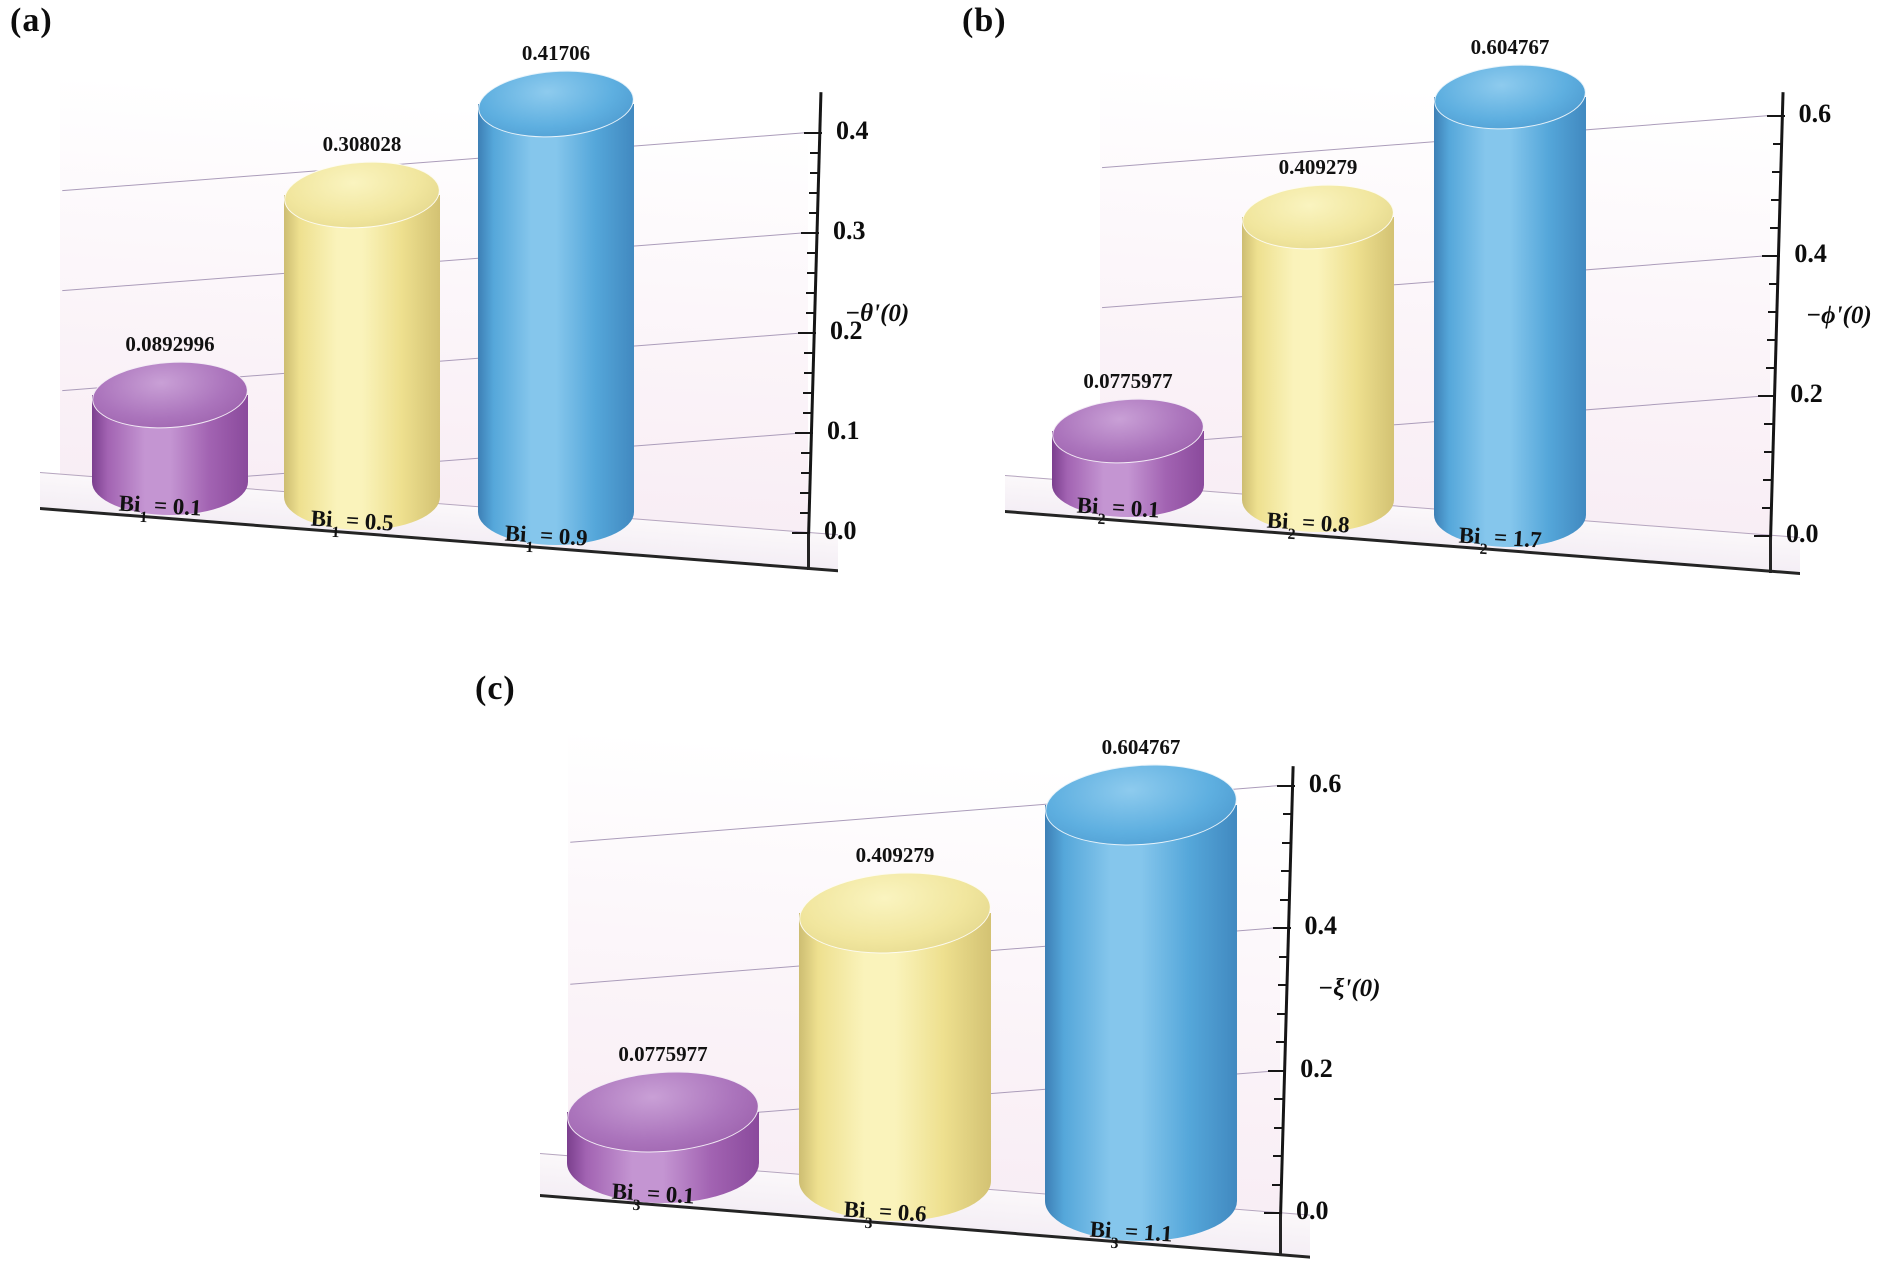 The width and height of the screenshot is (1900, 1268). What do you see at coordinates (1839, 315) in the screenshot?
I see `y-axis-title-phi: −ϕ'(0)` at bounding box center [1839, 315].